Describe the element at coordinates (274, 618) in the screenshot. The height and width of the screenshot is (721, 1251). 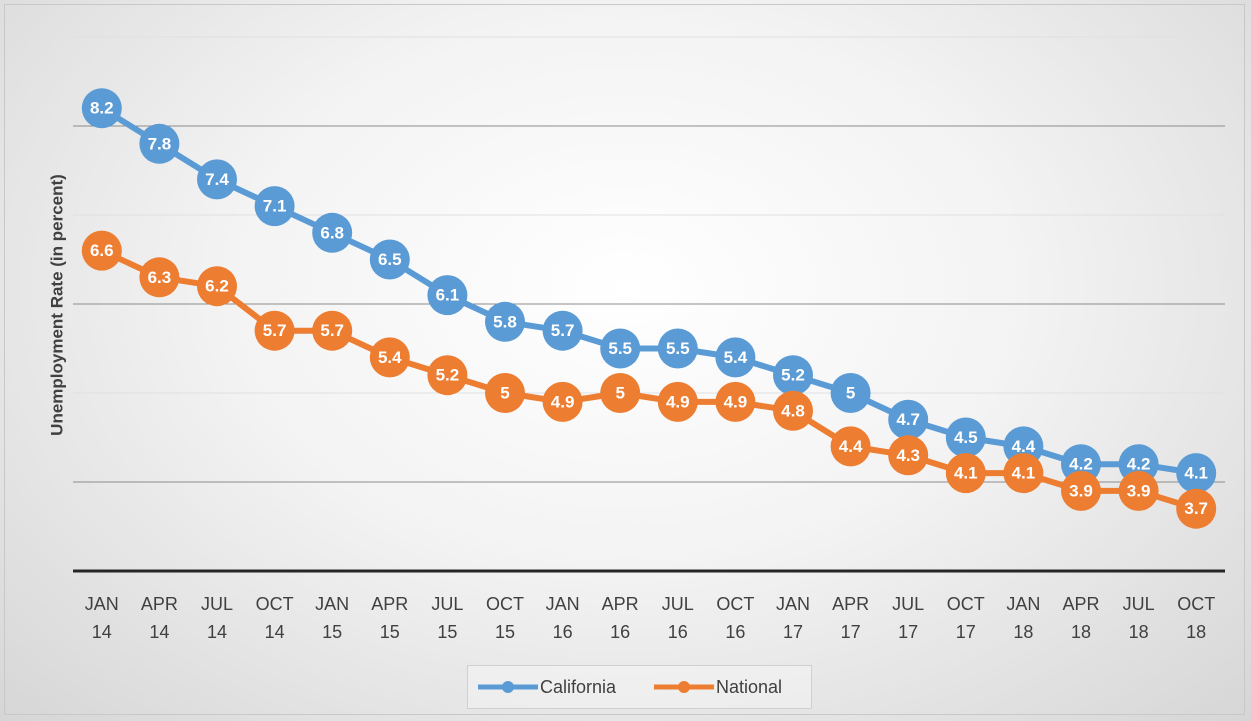
I see `x-tick-label: OCT 14` at that location.